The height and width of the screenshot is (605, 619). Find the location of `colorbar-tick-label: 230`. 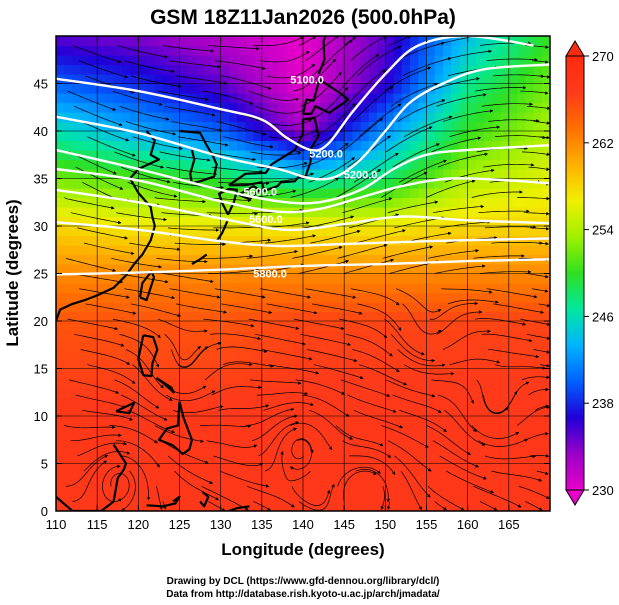

colorbar-tick-label: 230 is located at coordinates (603, 490).